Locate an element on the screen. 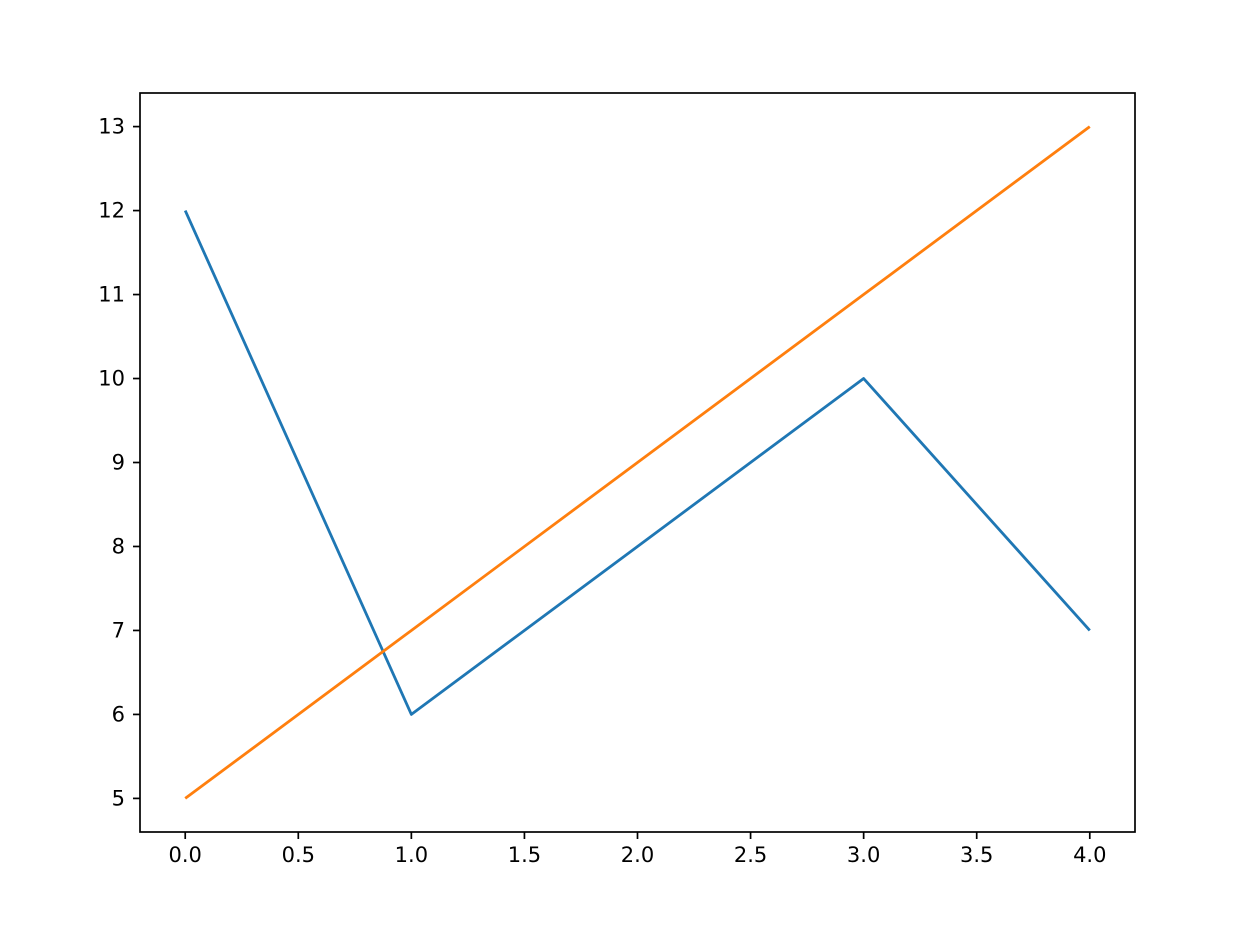 This screenshot has width=1250, height=926. y-tick-label: 10 is located at coordinates (111, 379).